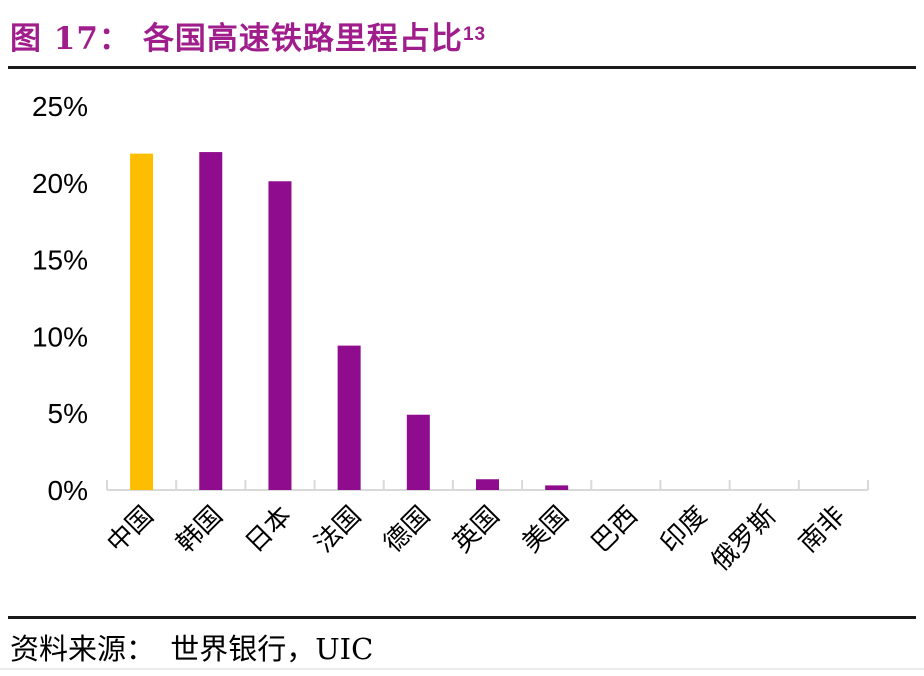  I want to click on x-axis-category-label: 印度, so click(683, 529).